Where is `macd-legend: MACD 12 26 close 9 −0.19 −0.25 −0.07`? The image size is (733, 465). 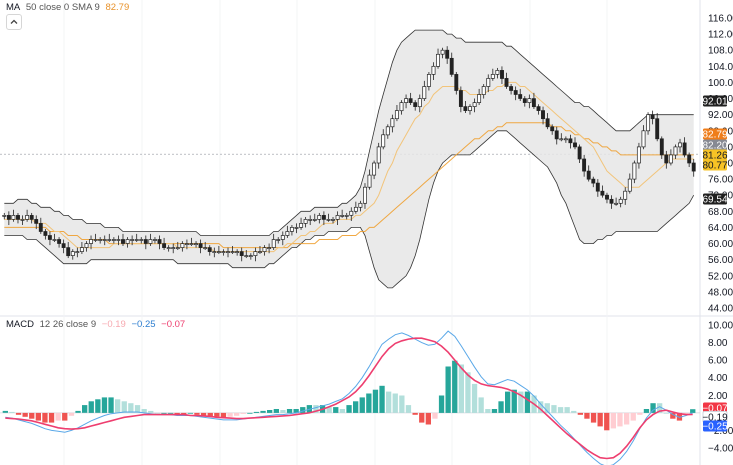 macd-legend: MACD 12 26 close 9 −0.19 −0.25 −0.07 is located at coordinates (97, 324).